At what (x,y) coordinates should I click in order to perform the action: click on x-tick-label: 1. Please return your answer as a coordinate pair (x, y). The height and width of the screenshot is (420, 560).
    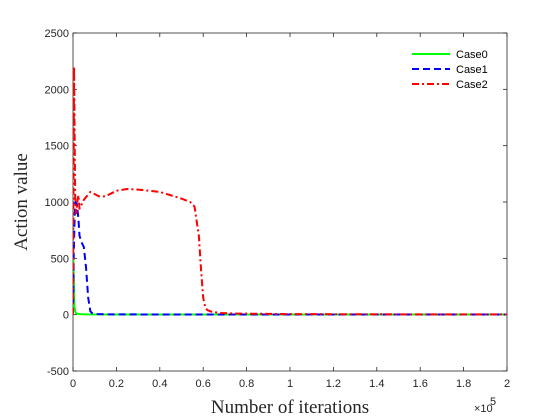
    Looking at the image, I should click on (290, 384).